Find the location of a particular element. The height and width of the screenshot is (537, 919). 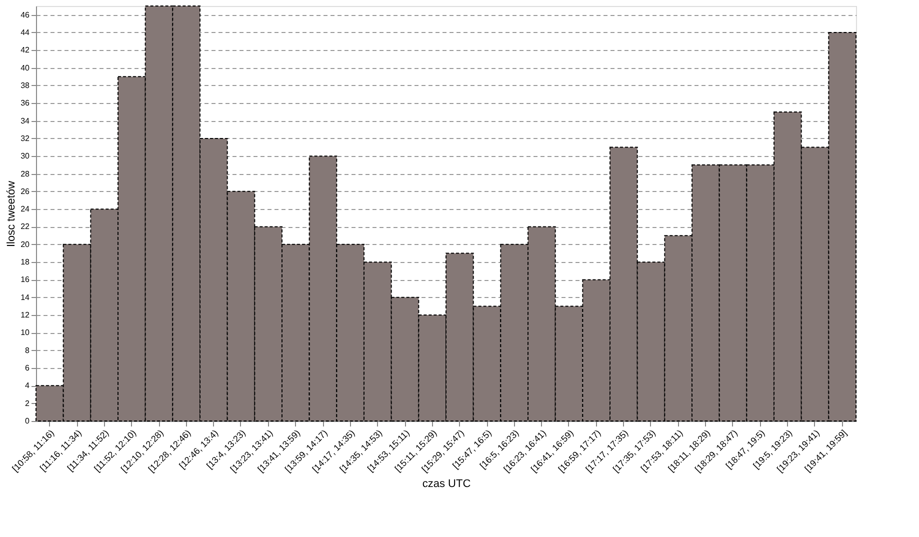

y-tick-label: 44 is located at coordinates (25, 32).